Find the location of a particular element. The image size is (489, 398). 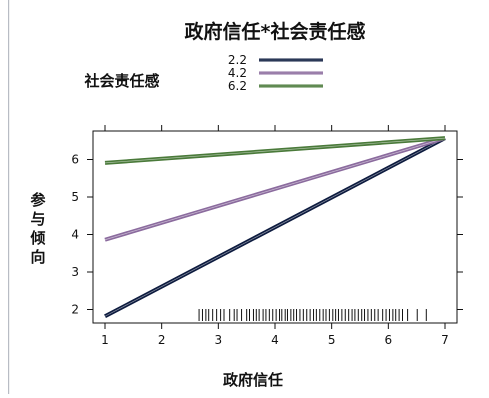

legend: 2.24.26.2 is located at coordinates (275, 73).